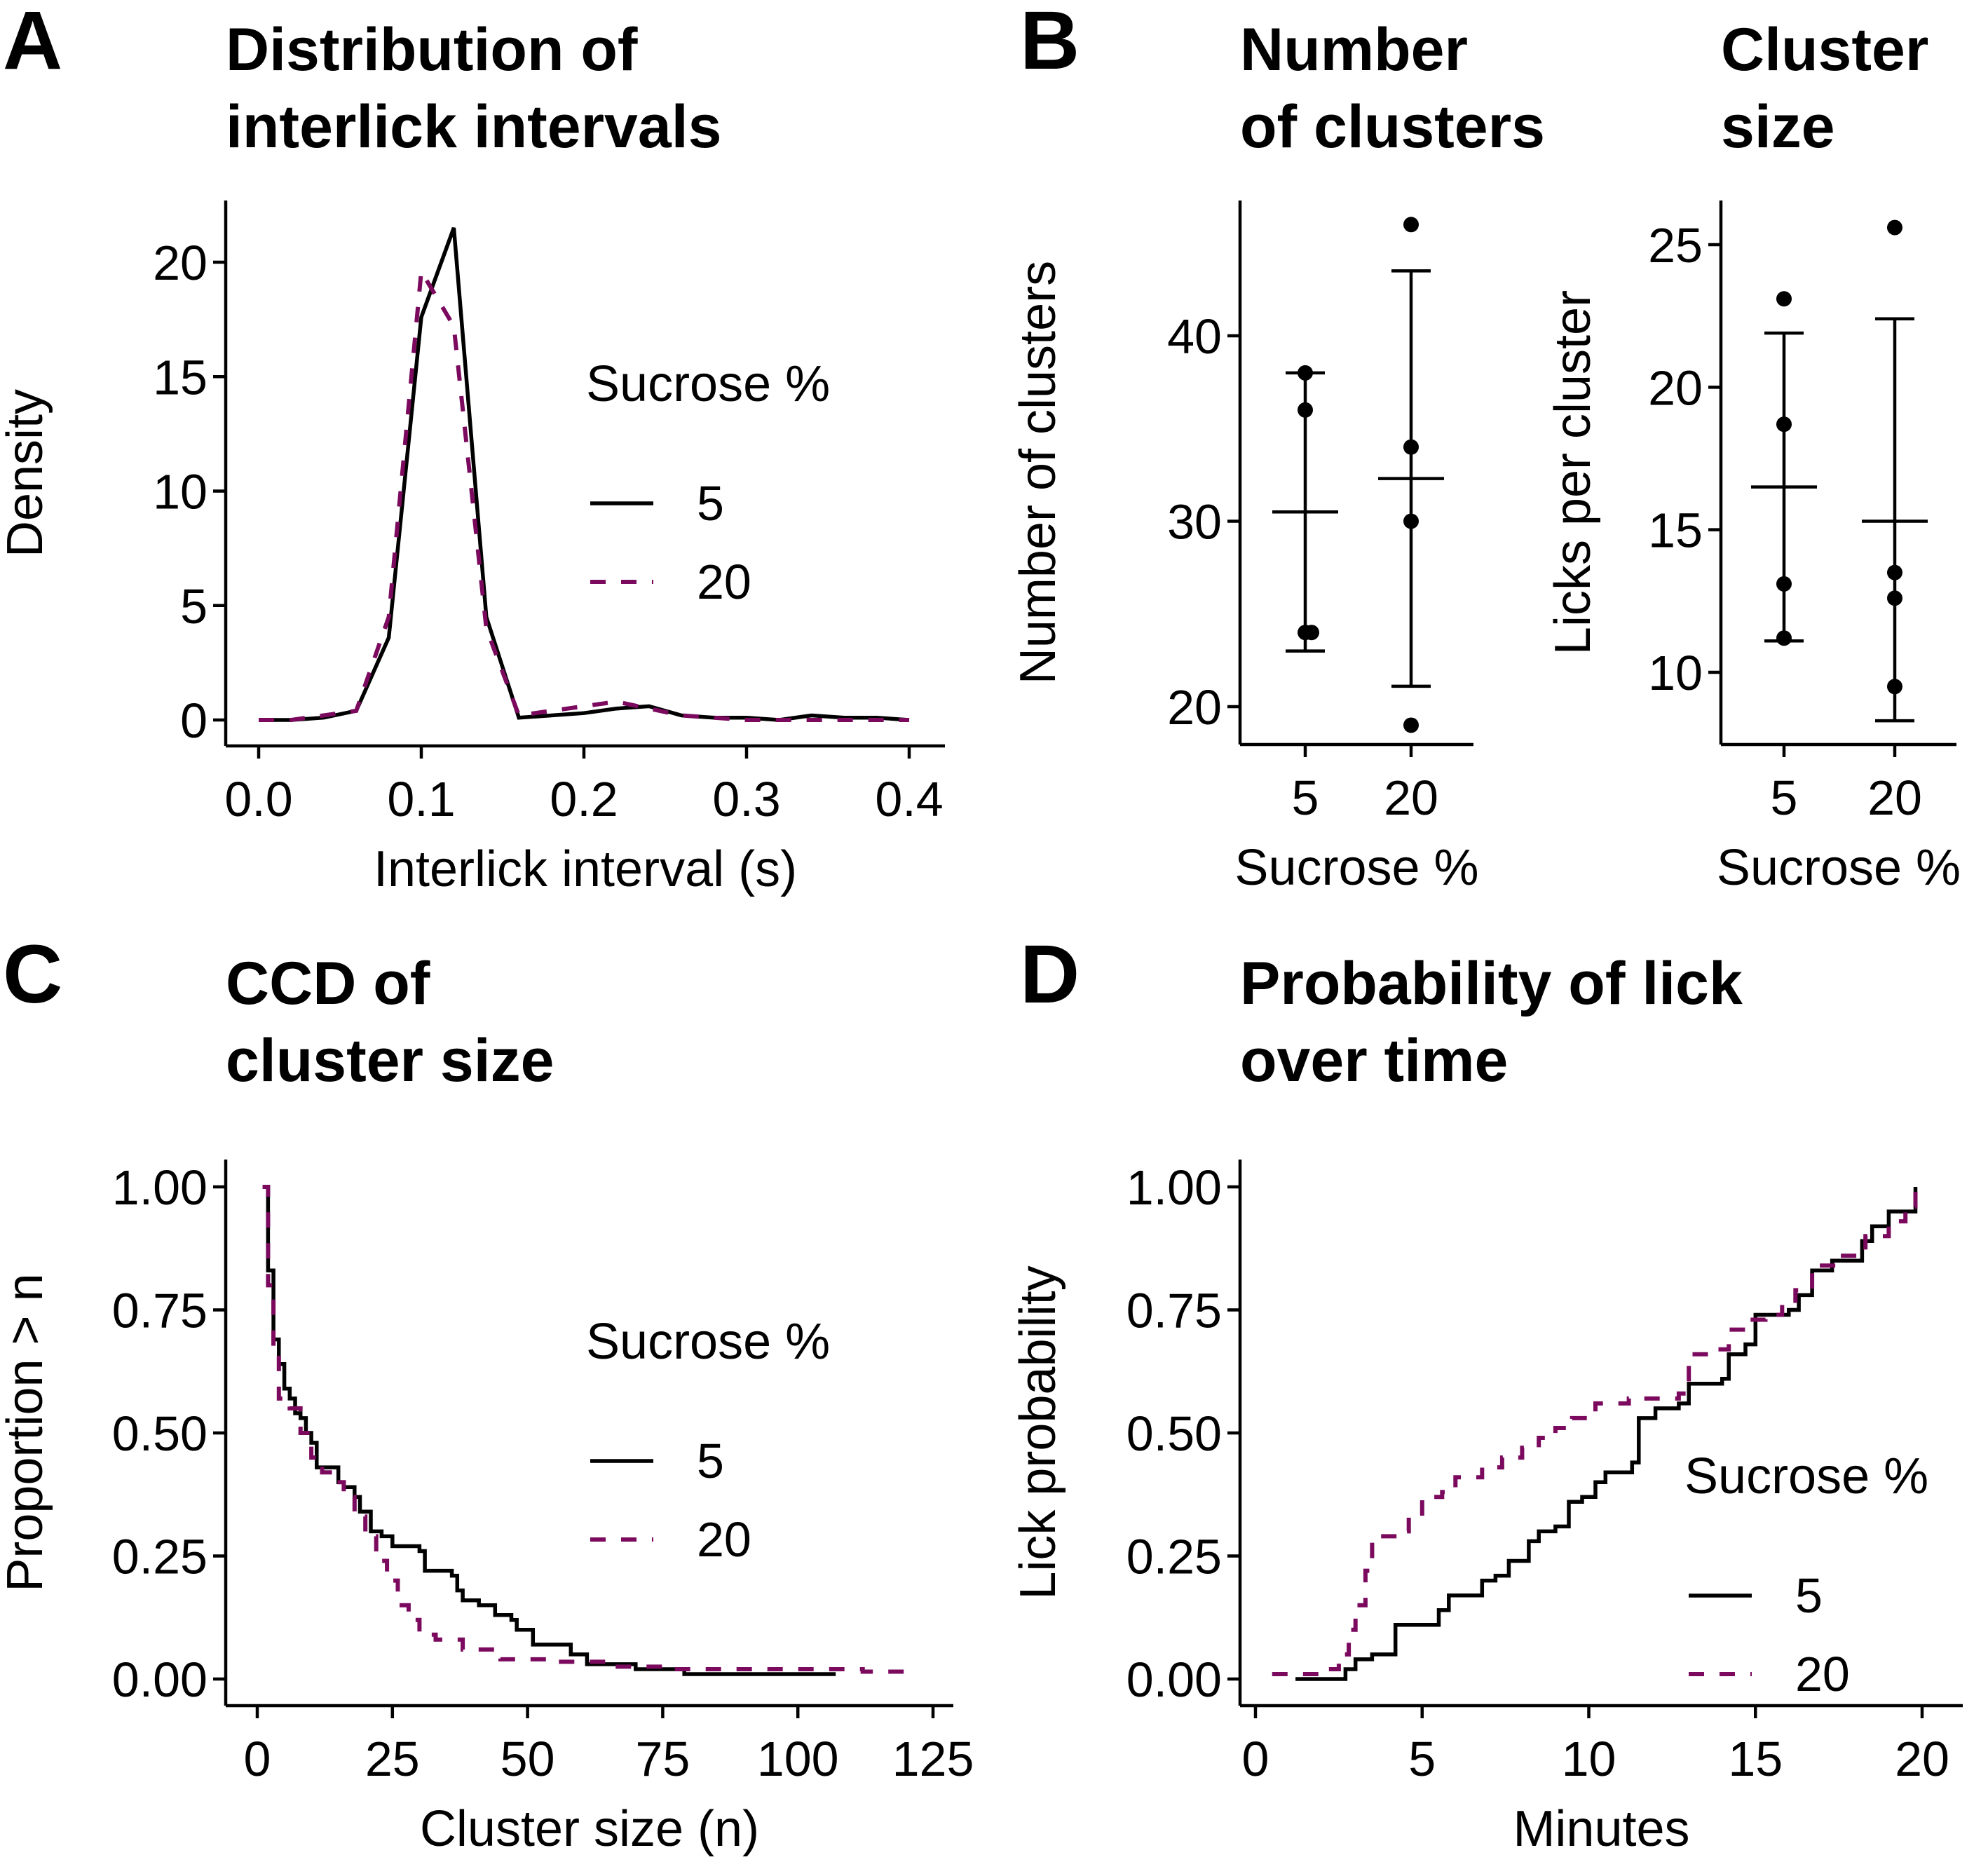 The height and width of the screenshot is (1869, 1988). What do you see at coordinates (1194, 522) in the screenshot?
I see `y-tick-label: 30` at bounding box center [1194, 522].